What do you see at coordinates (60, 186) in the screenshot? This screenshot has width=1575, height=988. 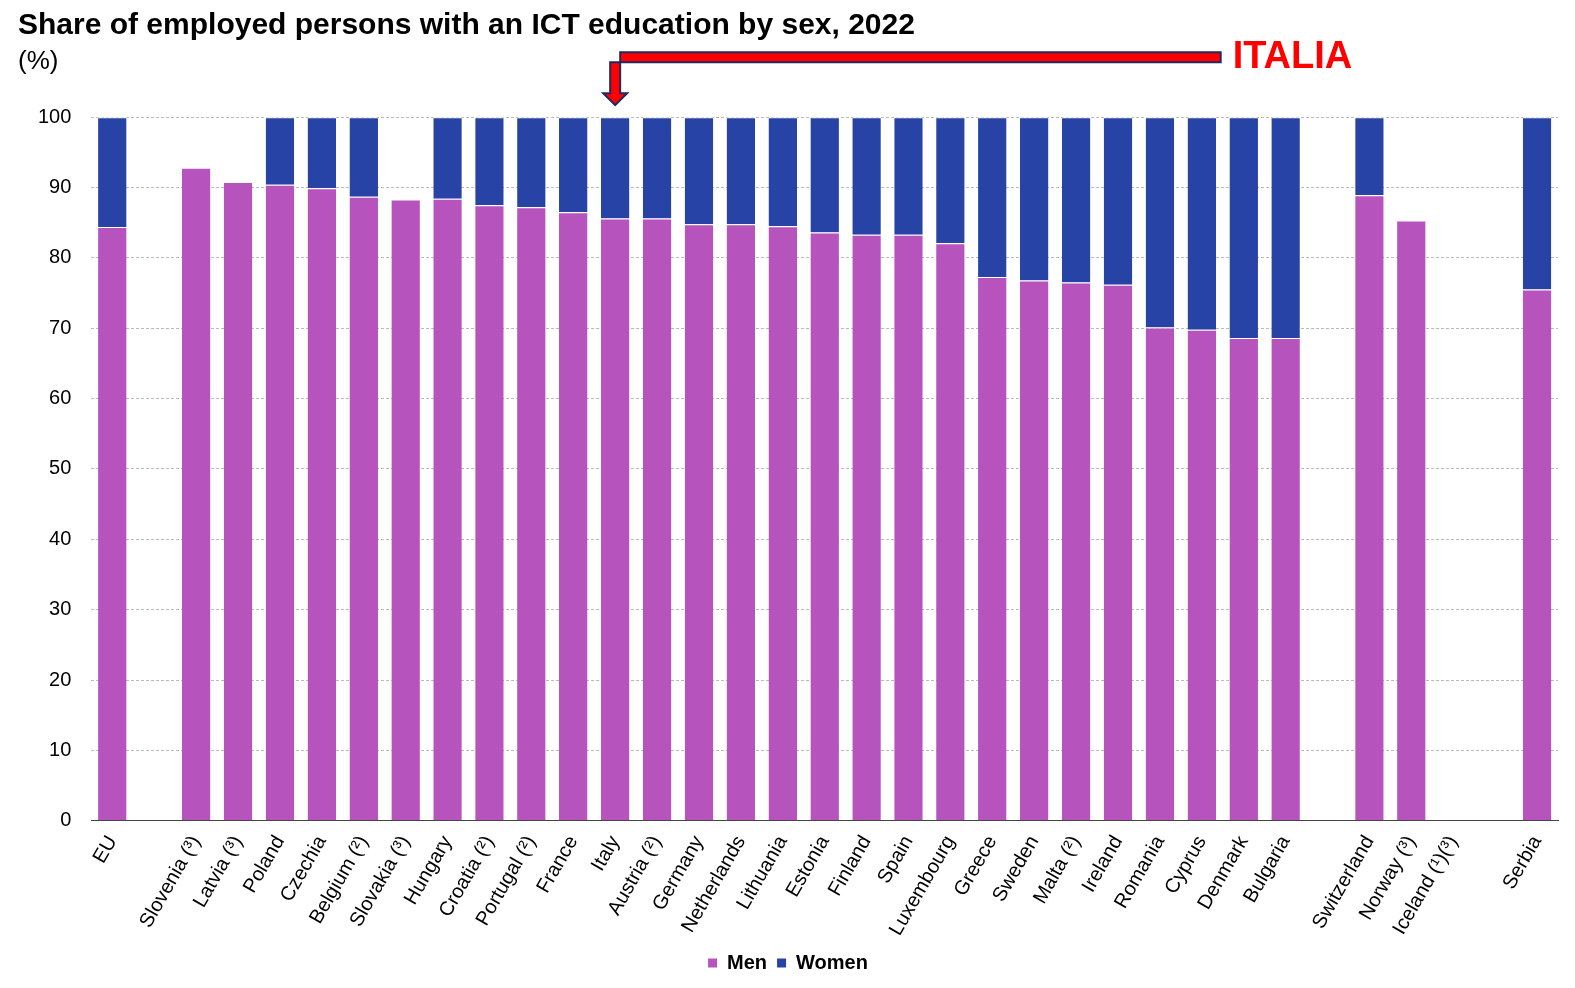 I see `y-tick-label: 90` at bounding box center [60, 186].